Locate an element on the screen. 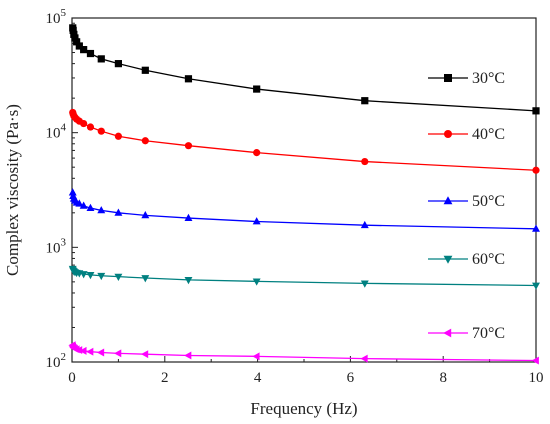 The image size is (550, 424). x-tick-label: 10 is located at coordinates (536, 378).